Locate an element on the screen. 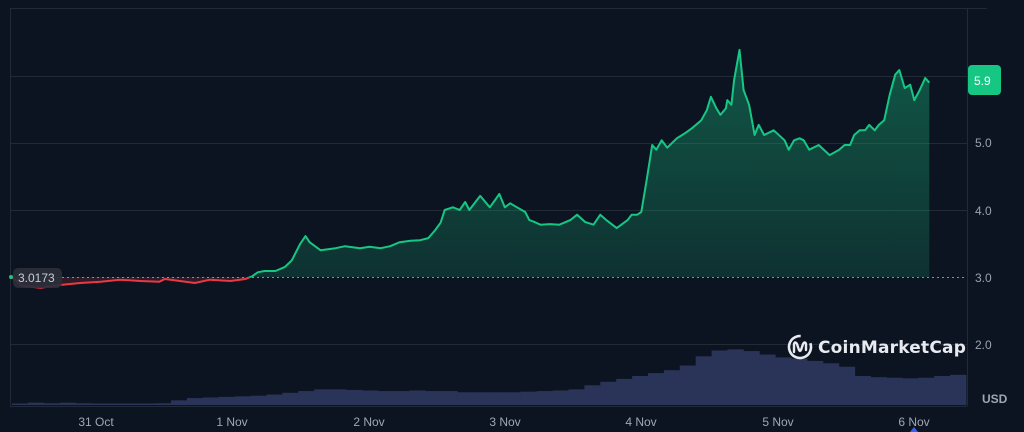  x-tick-label: 31 Oct is located at coordinates (96, 422).